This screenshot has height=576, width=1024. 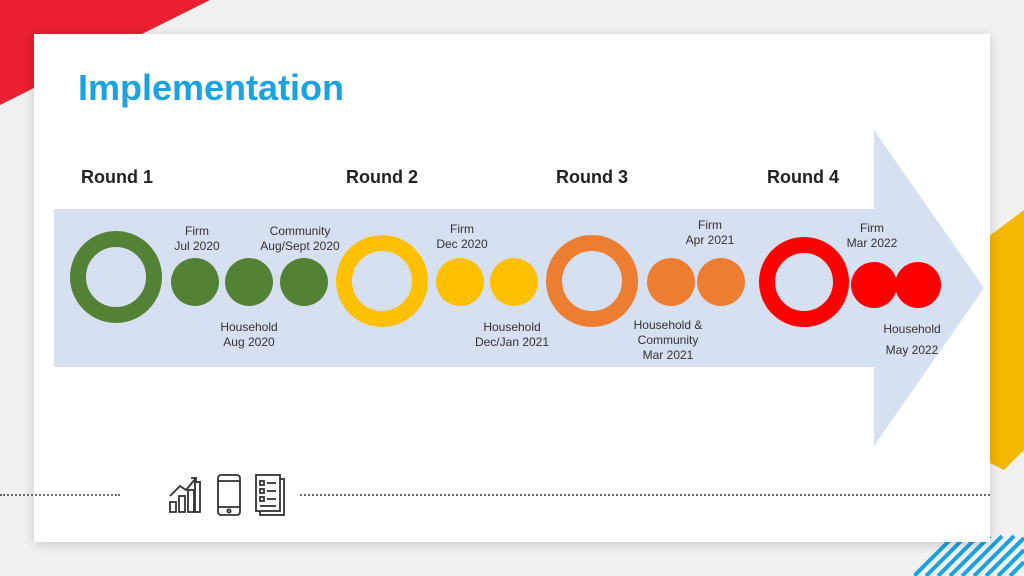 What do you see at coordinates (592, 177) in the screenshot?
I see `round-3-heading: Round 3` at bounding box center [592, 177].